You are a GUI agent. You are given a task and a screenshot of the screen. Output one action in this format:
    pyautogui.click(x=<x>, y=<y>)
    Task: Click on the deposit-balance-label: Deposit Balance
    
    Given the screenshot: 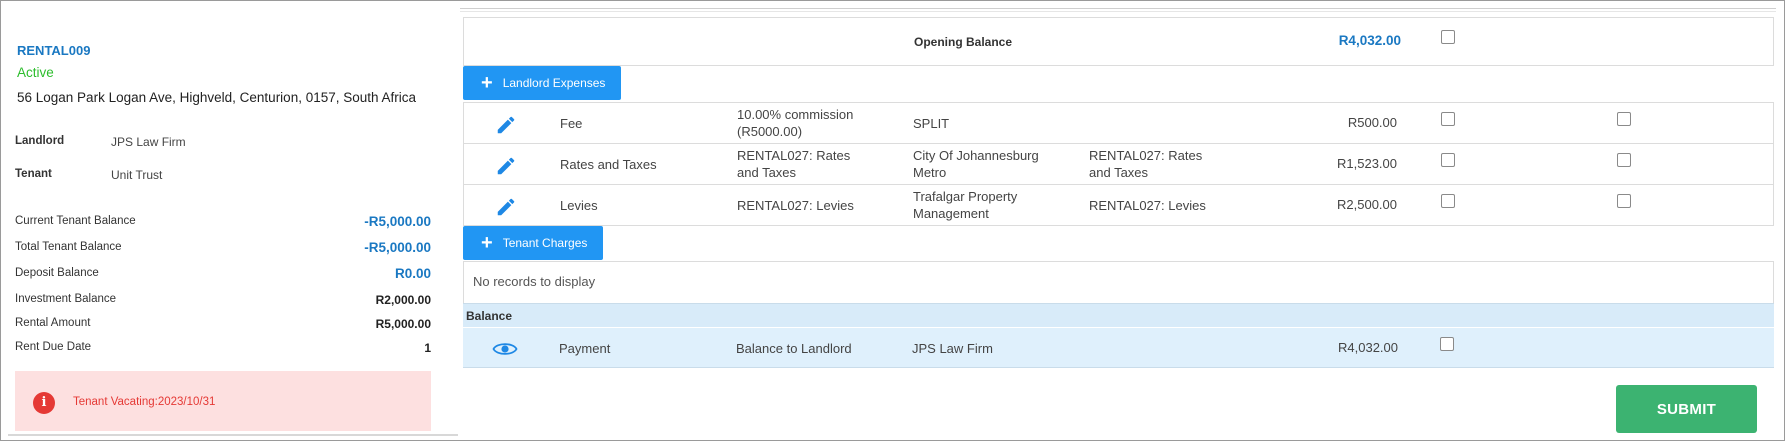 What is the action you would take?
    pyautogui.click(x=57, y=273)
    